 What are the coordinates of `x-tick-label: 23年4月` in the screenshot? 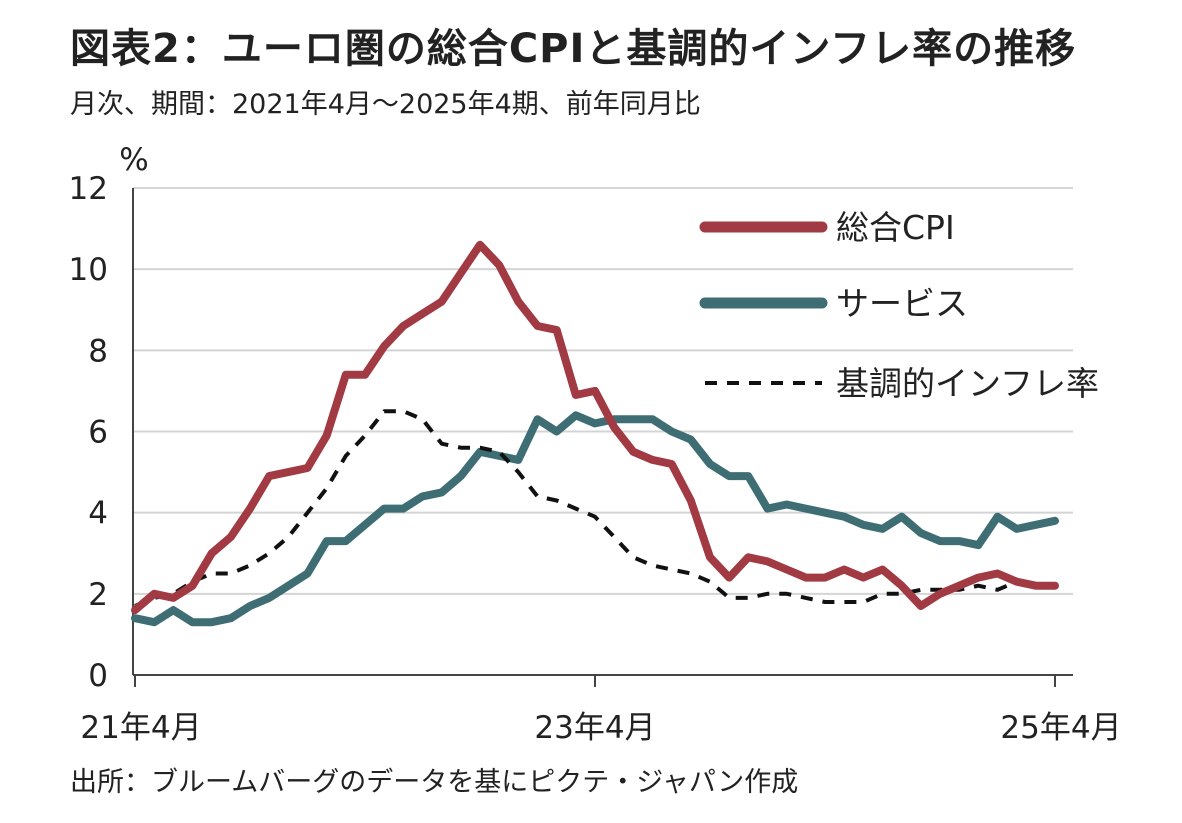 It's located at (594, 728).